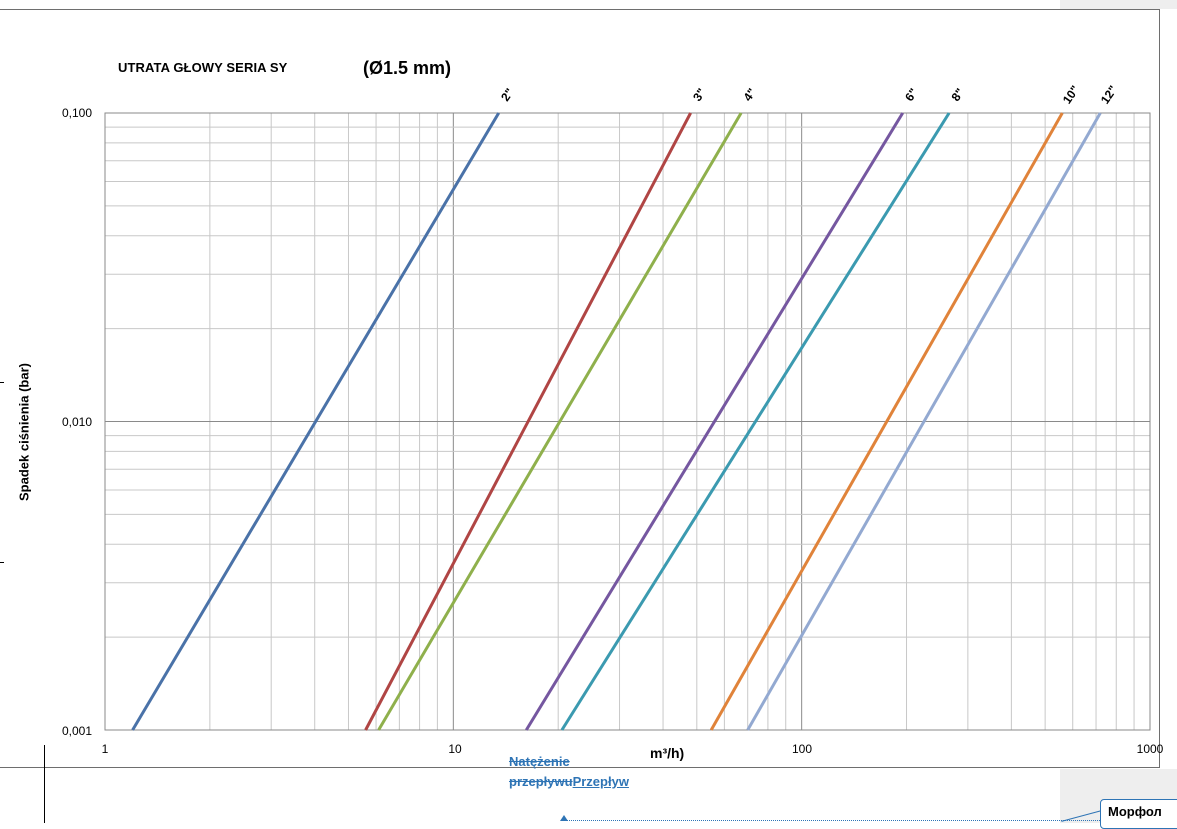 The height and width of the screenshot is (829, 1177). I want to click on chart-subtitle: (Ø1.5 mm), so click(407, 68).